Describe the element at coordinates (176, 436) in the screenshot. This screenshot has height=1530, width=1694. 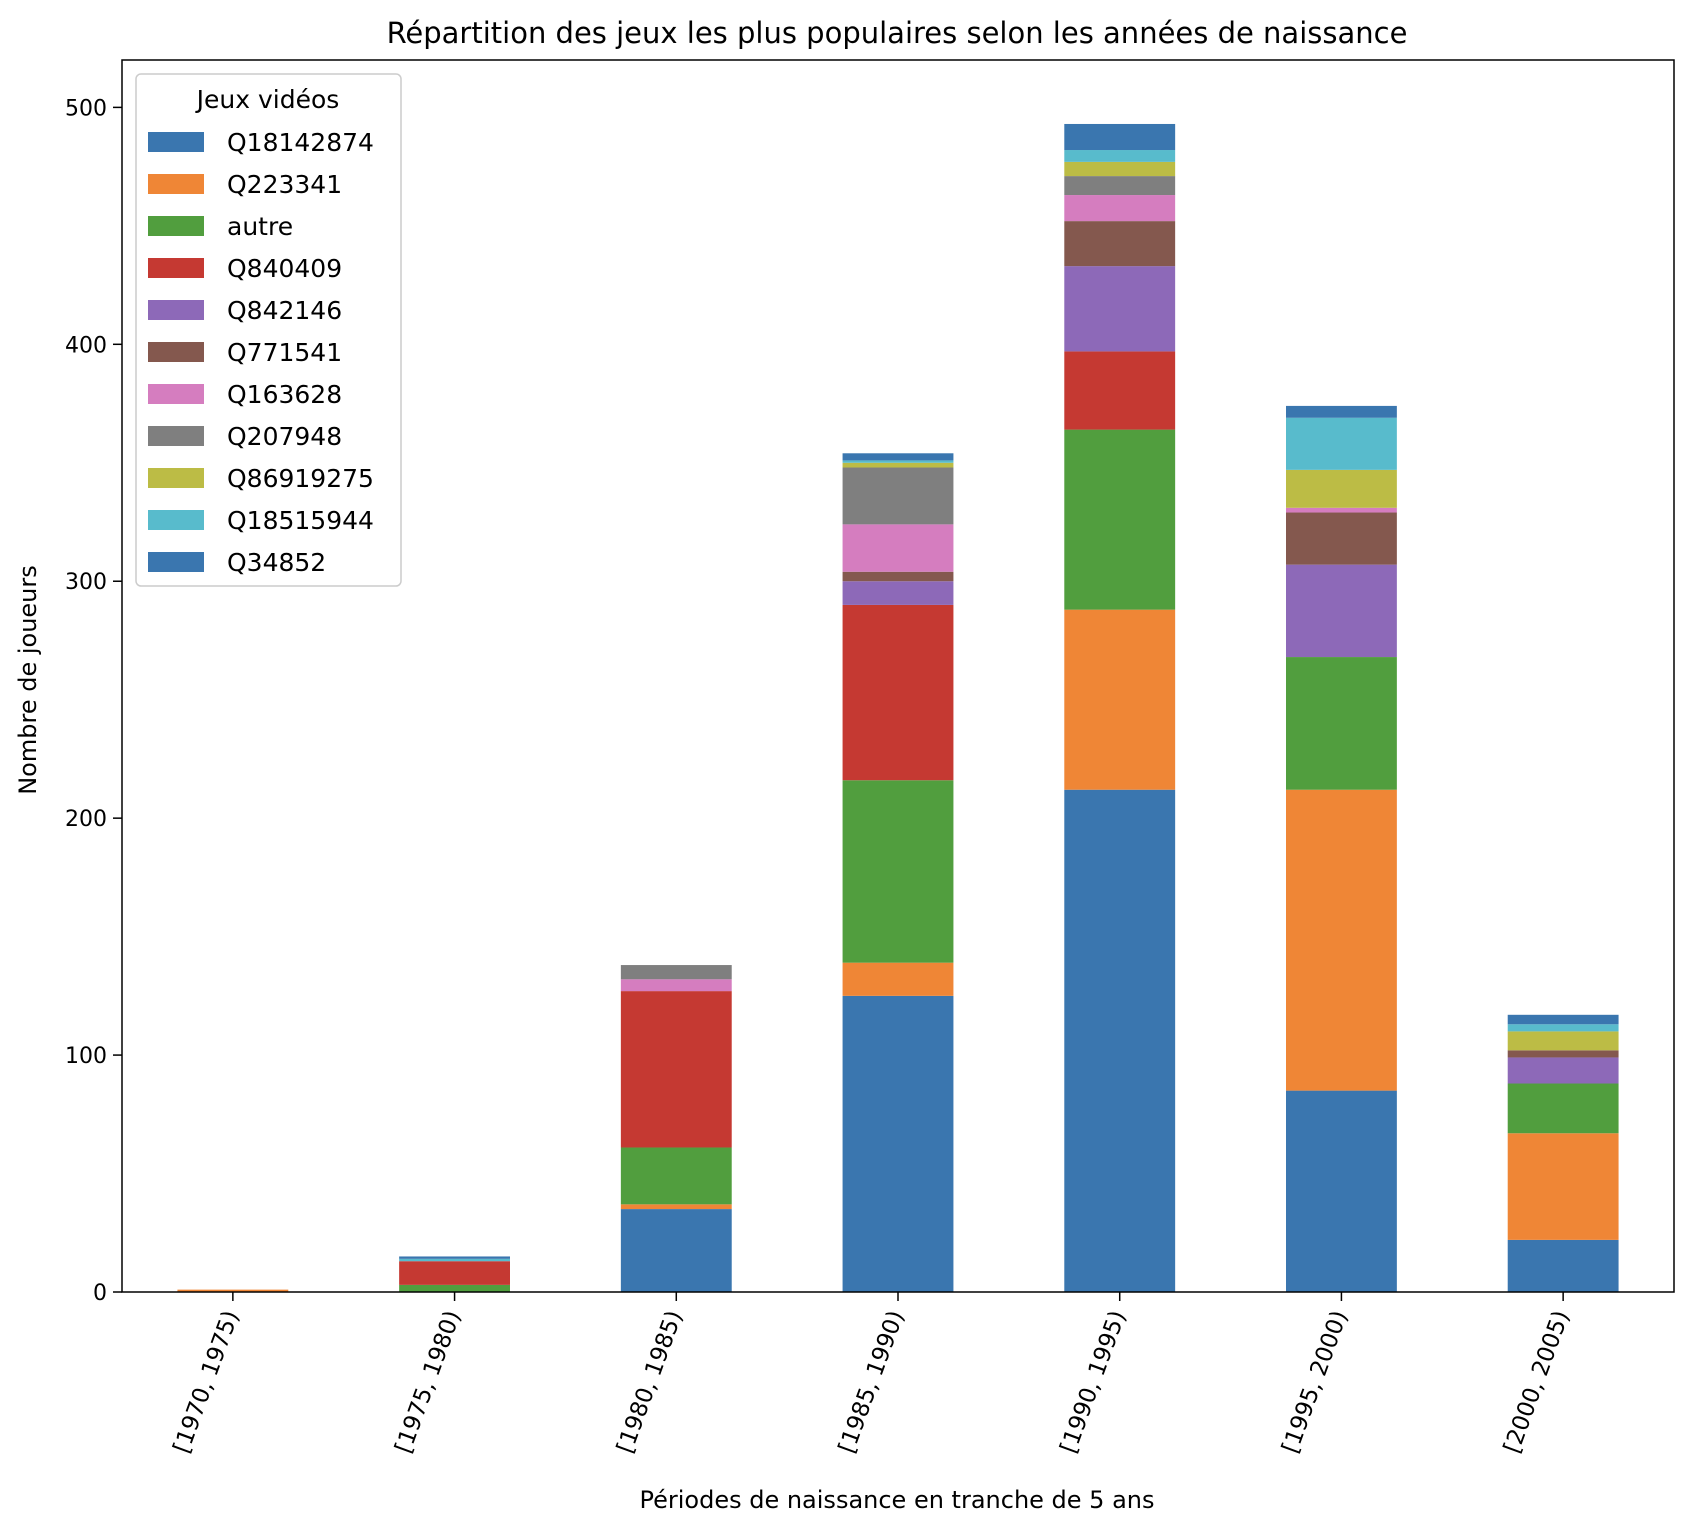
I see `legend-swatch-q207948` at that location.